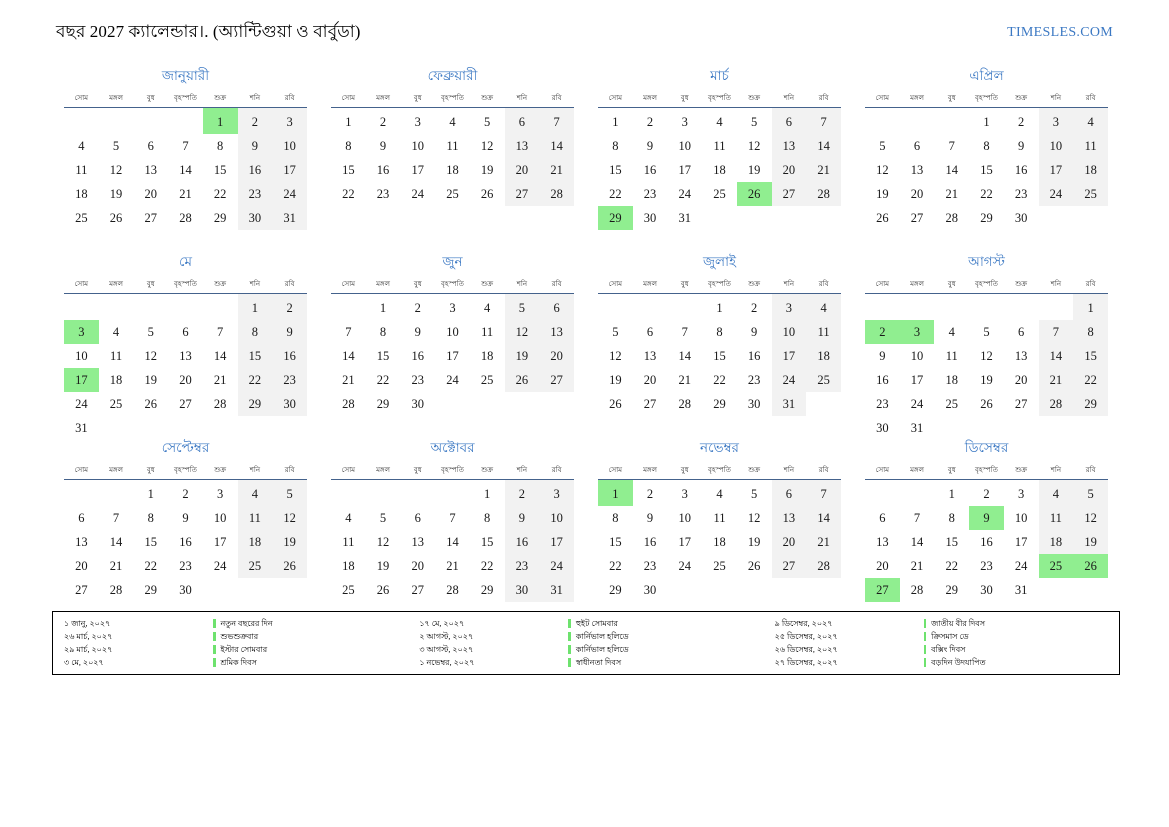 The width and height of the screenshot is (1169, 827). I want to click on day-cell: 27, so click(650, 404).